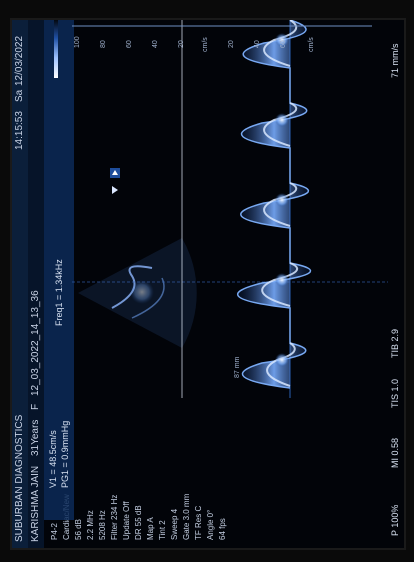 The height and width of the screenshot is (562, 414). What do you see at coordinates (395, 60) in the screenshot?
I see `footer-speed: 71 mm/s` at bounding box center [395, 60].